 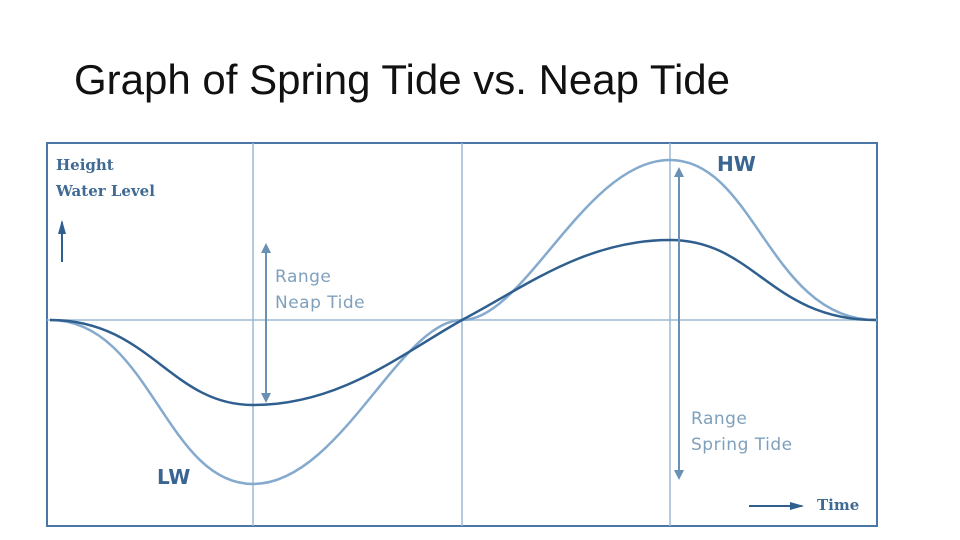 What do you see at coordinates (402, 79) in the screenshot?
I see `slide-title: Graph of Spring Tide vs. Neap Tide` at bounding box center [402, 79].